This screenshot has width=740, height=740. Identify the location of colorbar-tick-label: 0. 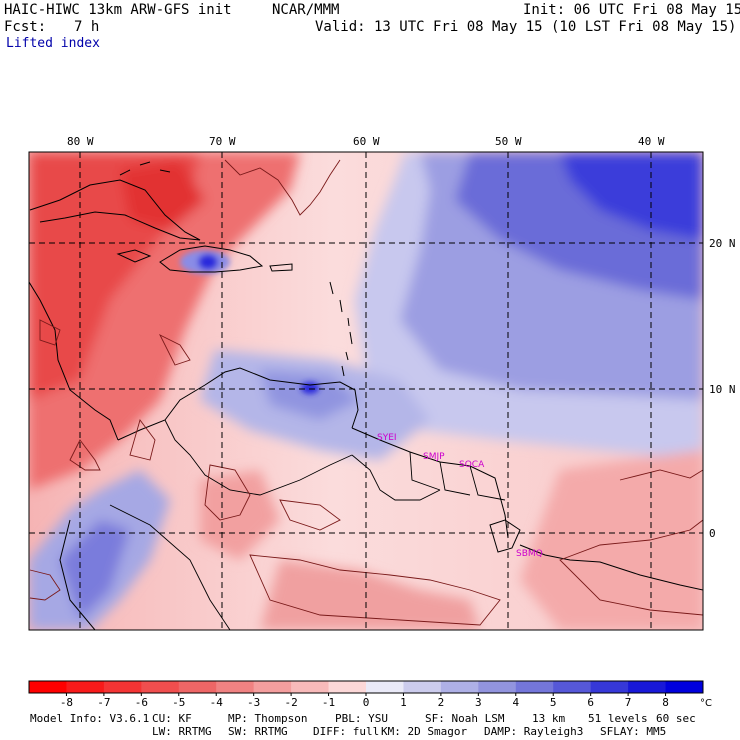
(366, 702).